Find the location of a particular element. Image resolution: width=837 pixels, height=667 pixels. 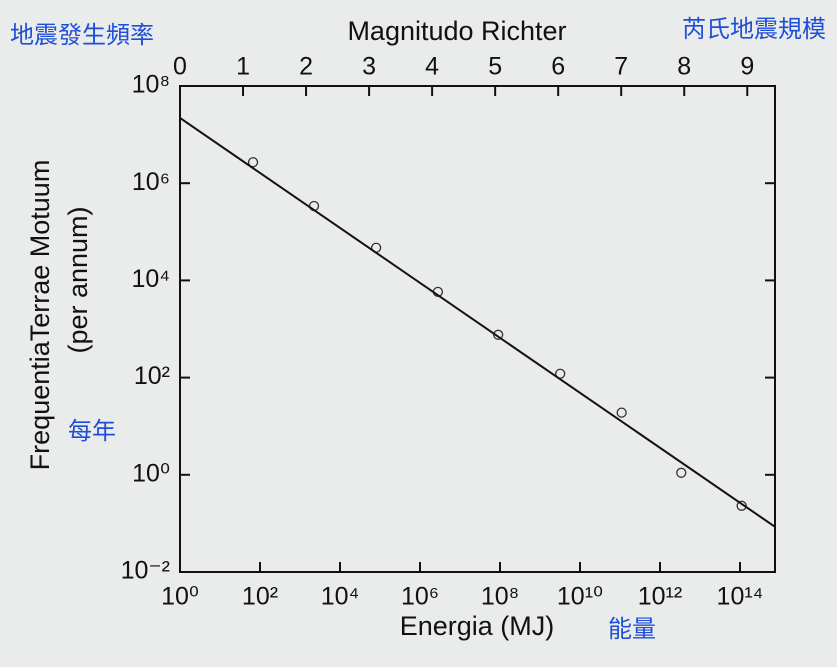

annotation: 地震發生頻率 is located at coordinates (82, 35).